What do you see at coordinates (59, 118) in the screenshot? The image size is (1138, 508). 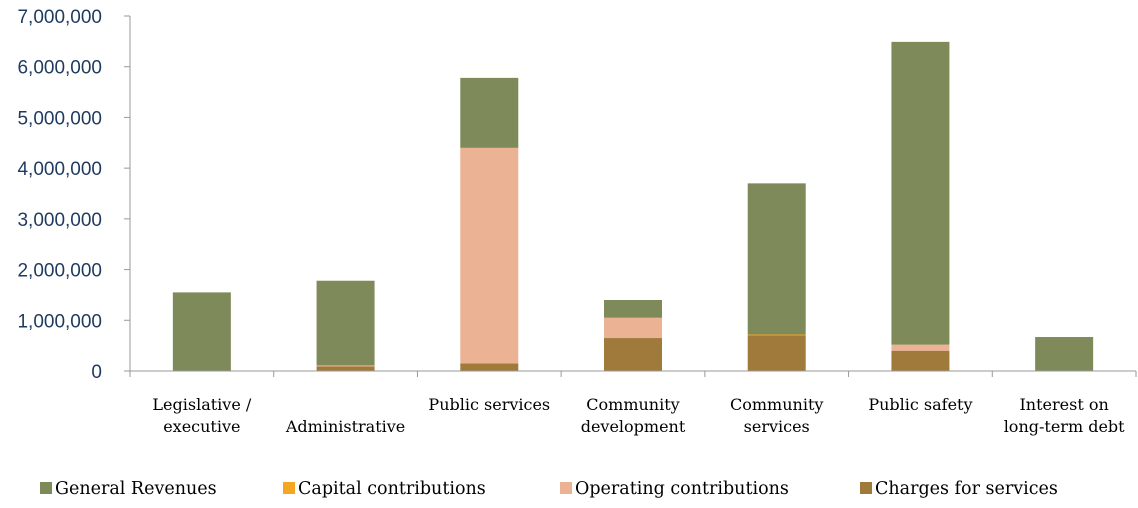 I see `y-tick-label: 5,000,000` at bounding box center [59, 118].